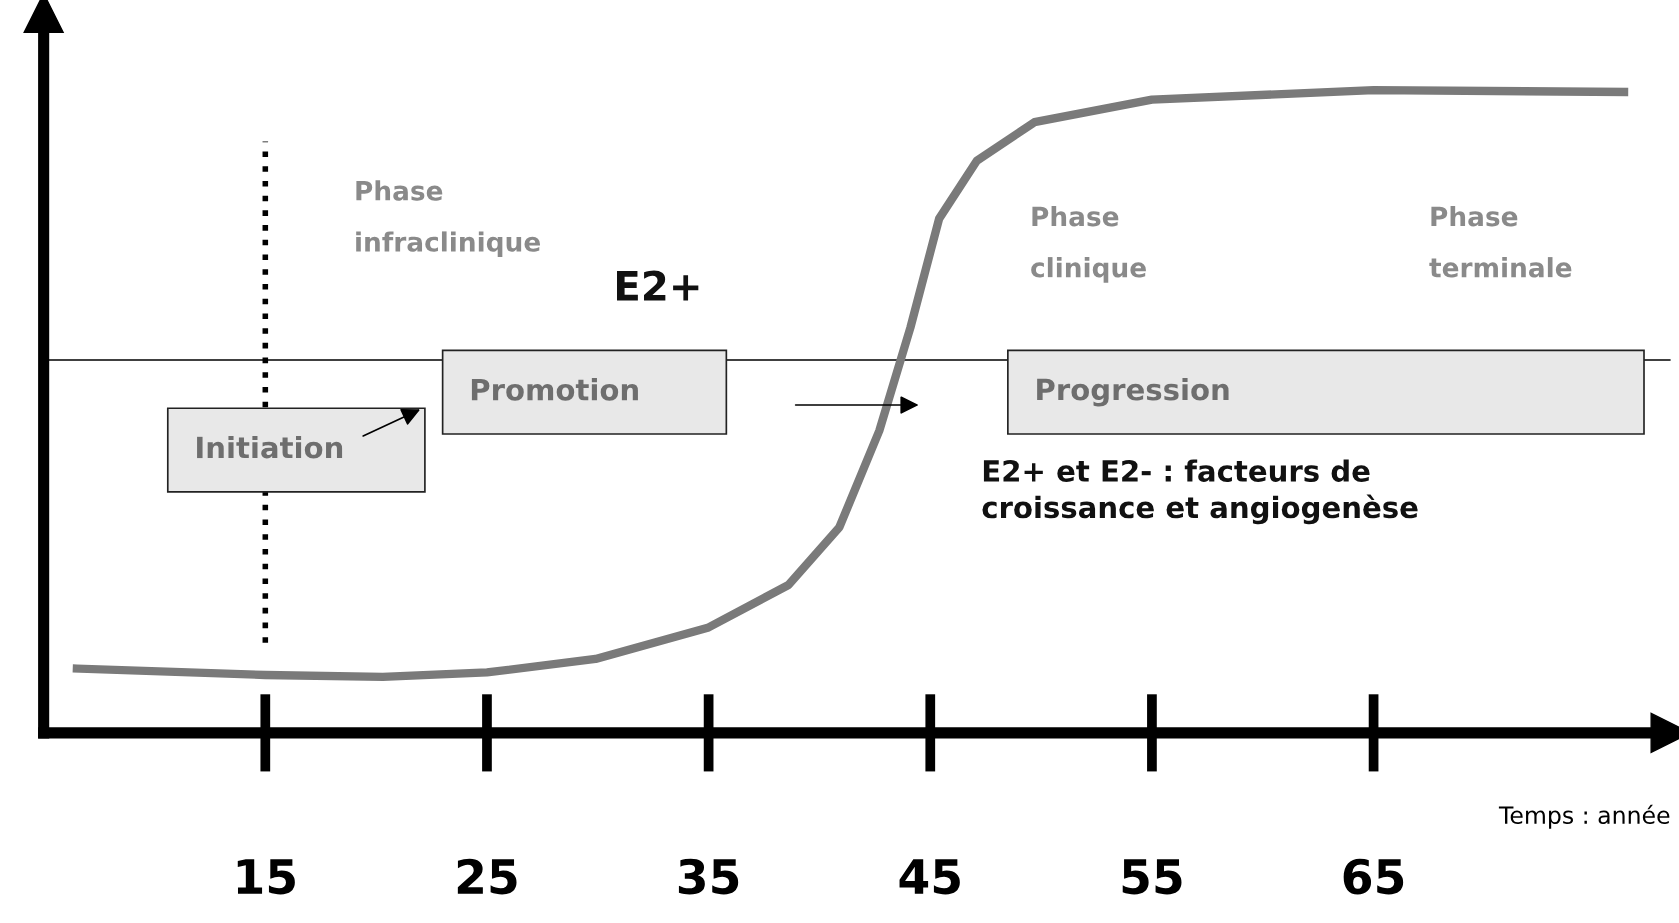 The image size is (1679, 923). I want to click on x-tick-label: 65, so click(1373, 876).